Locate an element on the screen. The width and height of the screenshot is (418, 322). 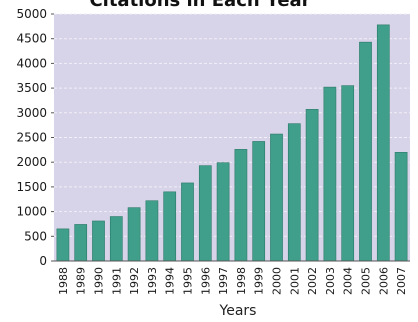
x-tick-label: 1990 is located at coordinates (99, 281).